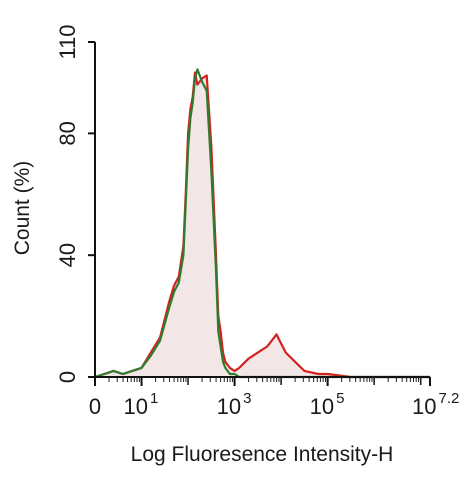  What do you see at coordinates (435, 404) in the screenshot?
I see `x-tick-label: 10 7.2` at bounding box center [435, 404].